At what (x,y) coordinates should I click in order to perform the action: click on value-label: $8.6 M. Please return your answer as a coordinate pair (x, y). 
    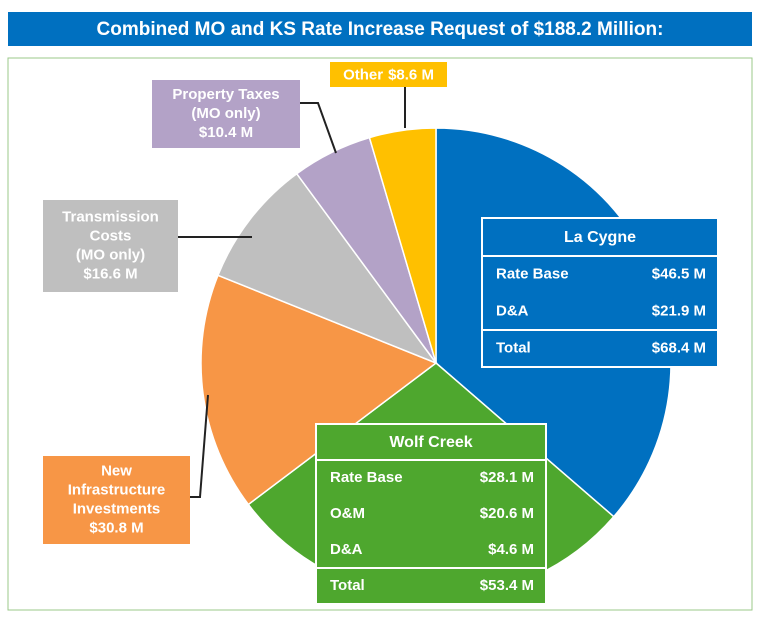
    Looking at the image, I should click on (411, 74).